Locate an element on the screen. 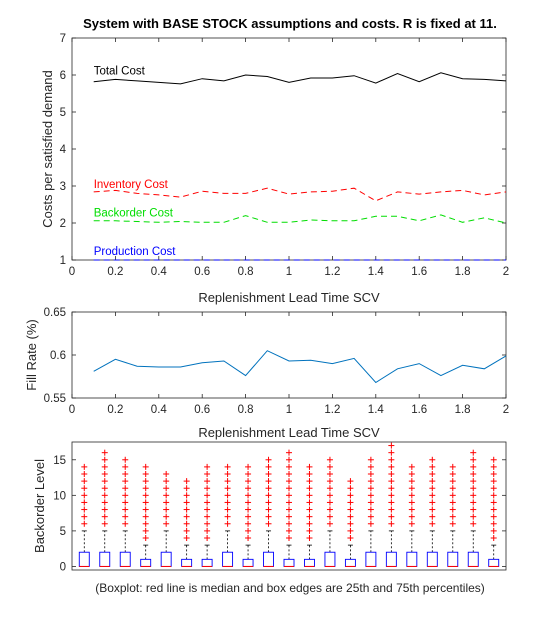 The image size is (560, 620). total-cost-label: Total Cost is located at coordinates (120, 71).